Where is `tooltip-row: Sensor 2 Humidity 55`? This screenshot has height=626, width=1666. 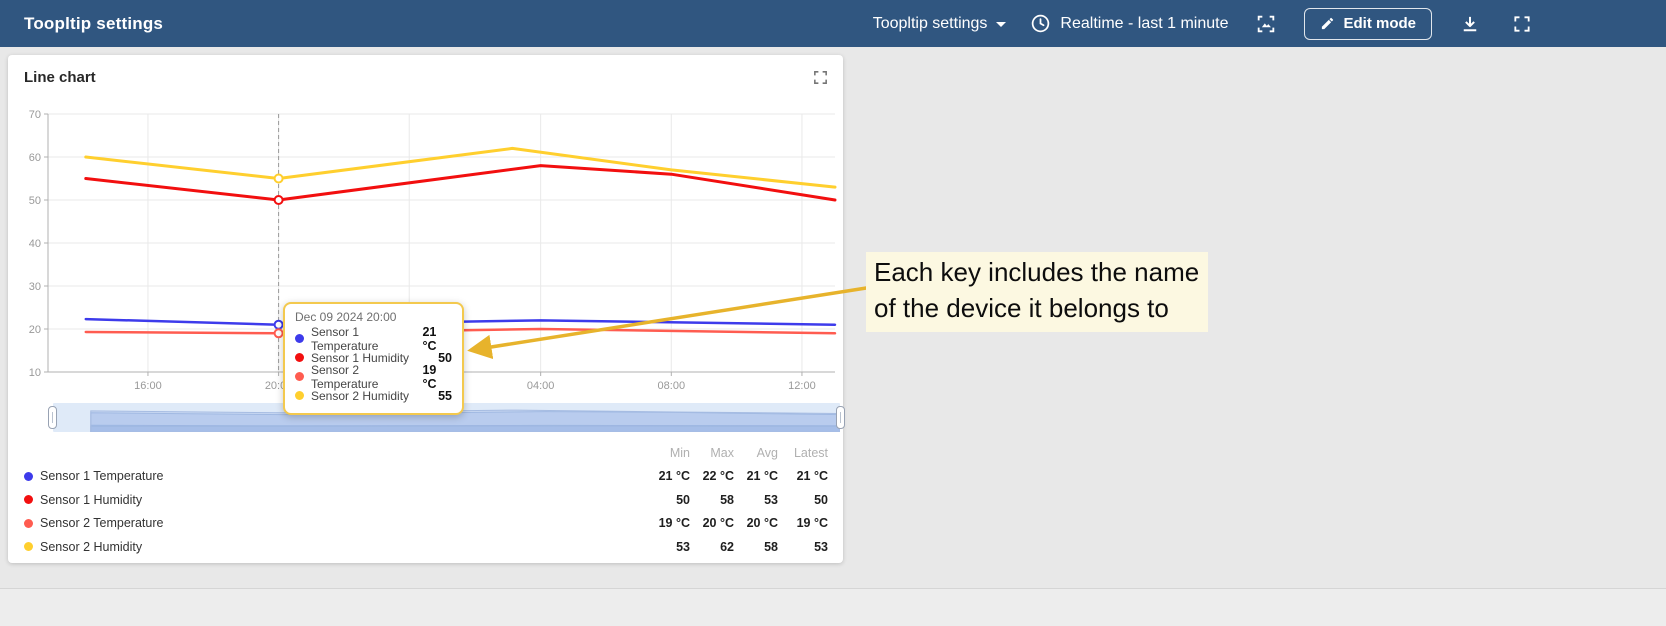 tooltip-row: Sensor 2 Humidity 55 is located at coordinates (373, 395).